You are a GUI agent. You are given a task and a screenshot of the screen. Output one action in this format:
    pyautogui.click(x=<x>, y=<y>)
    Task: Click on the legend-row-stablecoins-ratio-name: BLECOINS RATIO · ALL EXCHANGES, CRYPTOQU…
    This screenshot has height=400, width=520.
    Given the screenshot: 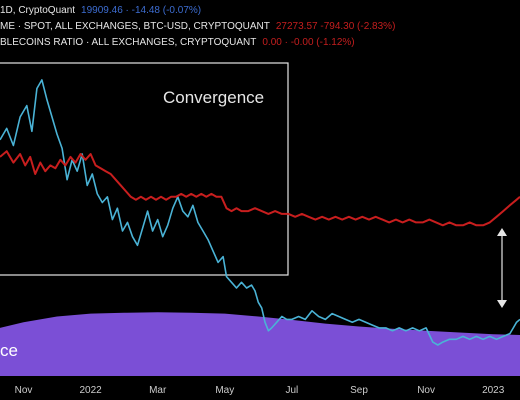 What is the action you would take?
    pyautogui.click(x=128, y=42)
    